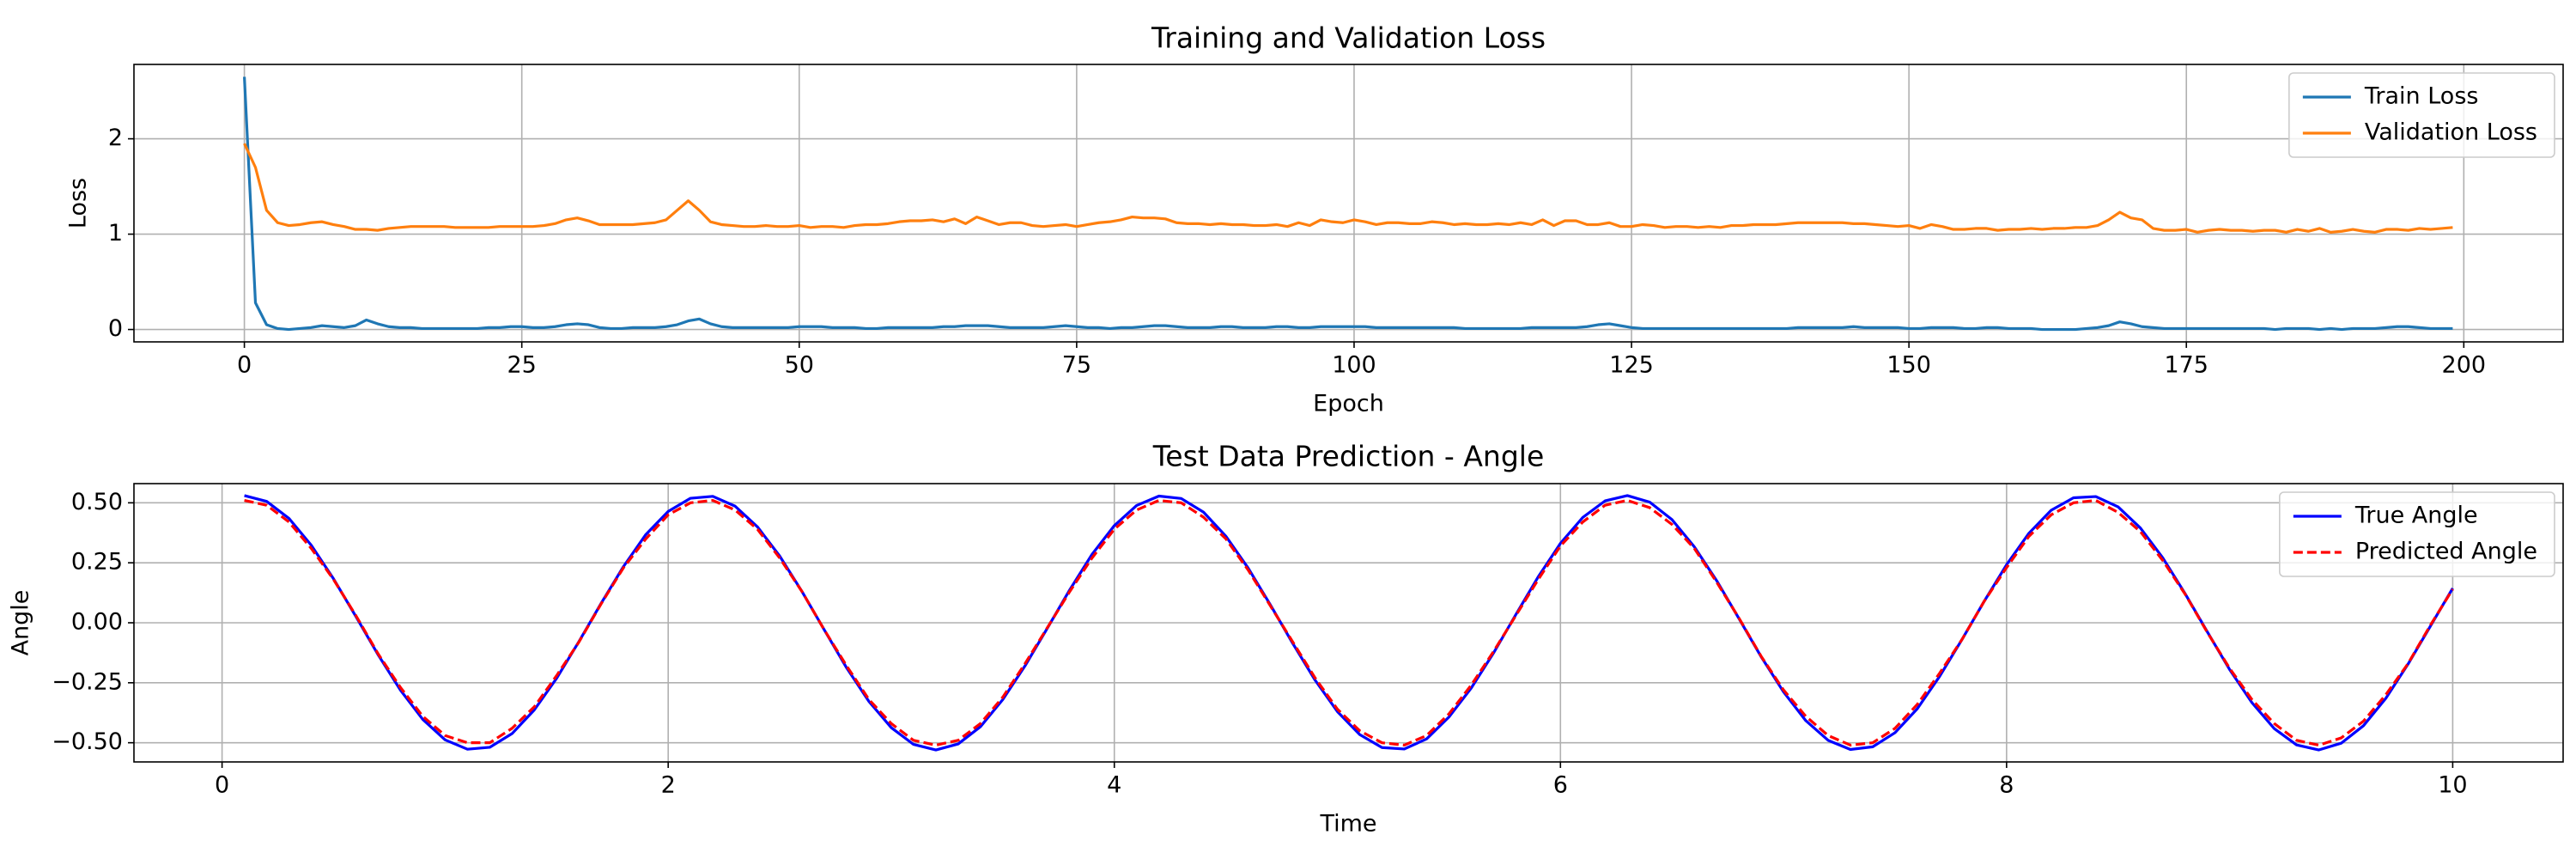 Image resolution: width=2576 pixels, height=859 pixels. Describe the element at coordinates (1349, 38) in the screenshot. I see `chart-title: Training and Validation Loss` at that location.